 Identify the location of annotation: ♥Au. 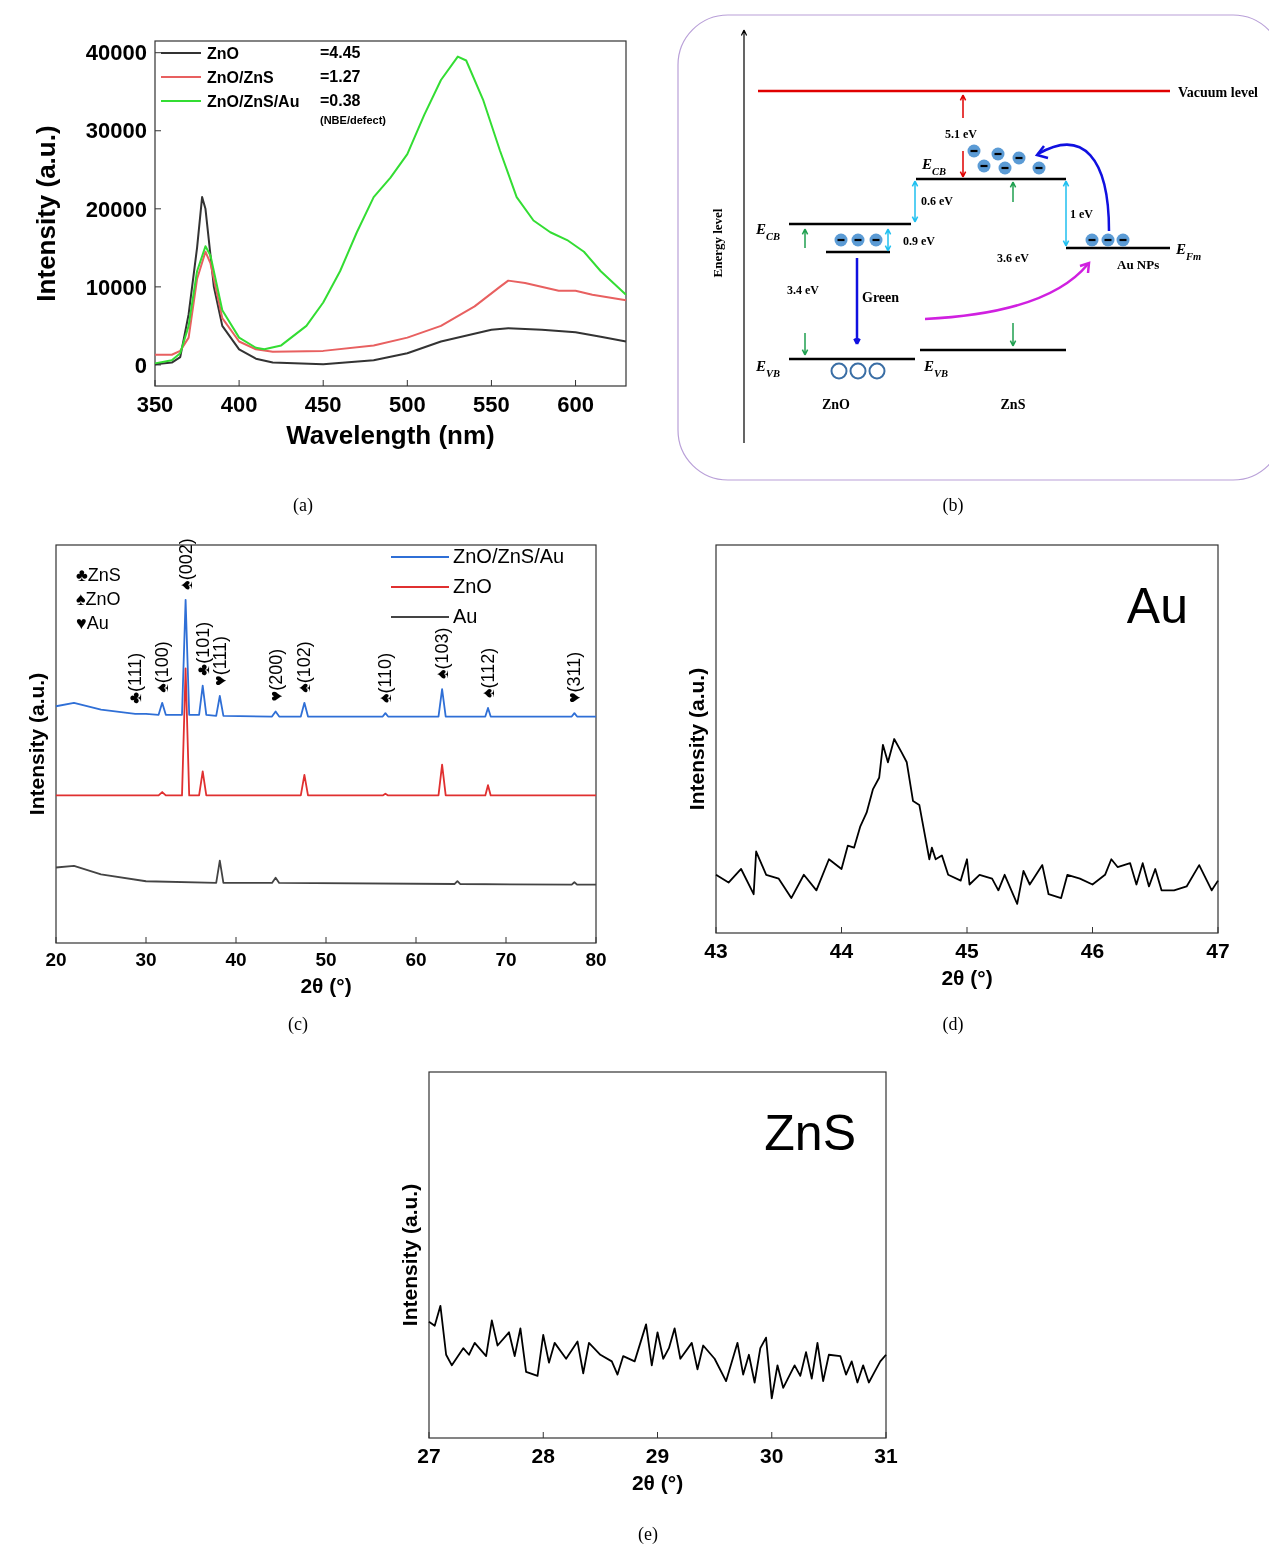
(92, 623).